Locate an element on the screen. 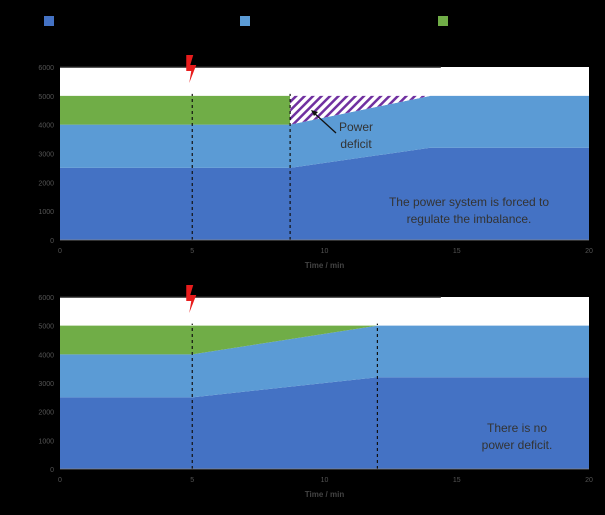  deficit-hatch-area is located at coordinates (360, 110).